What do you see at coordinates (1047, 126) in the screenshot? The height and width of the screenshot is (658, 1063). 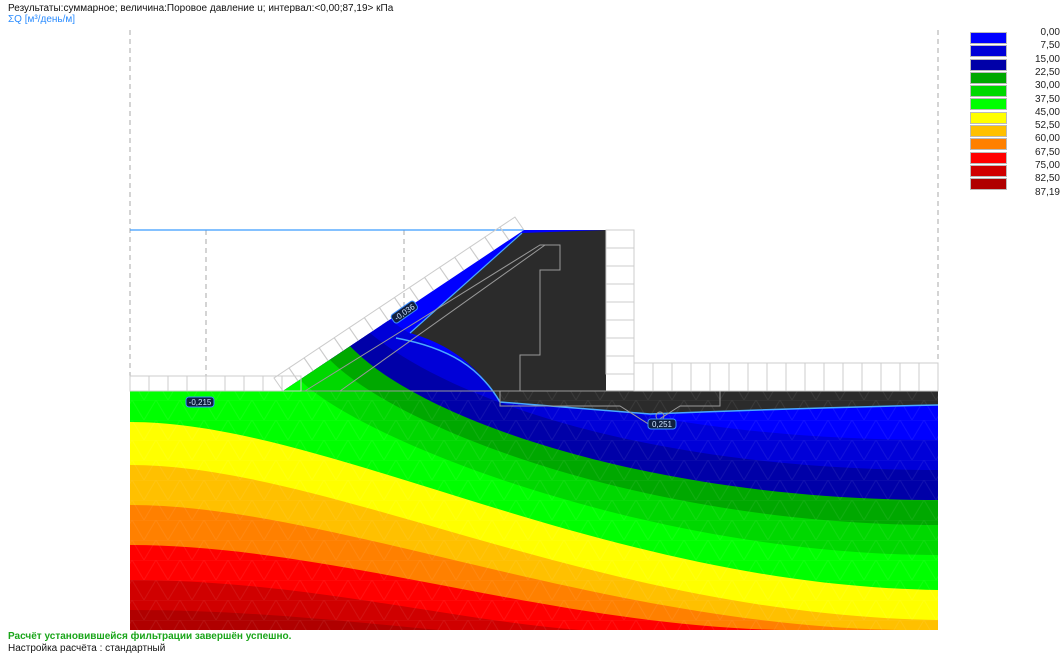 I see `legend-value: 52,50` at bounding box center [1047, 126].